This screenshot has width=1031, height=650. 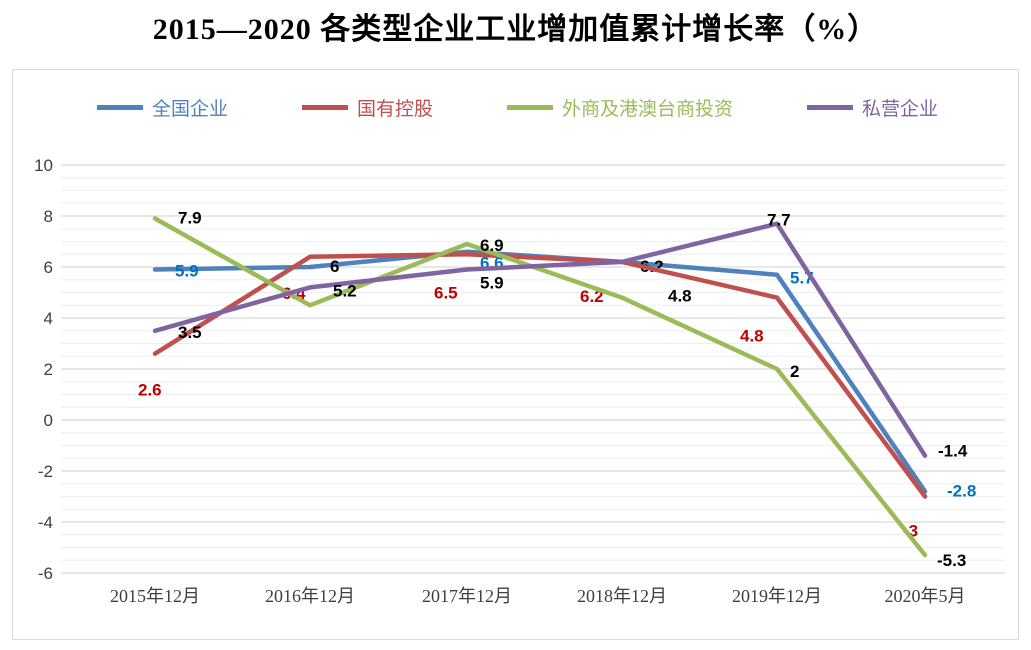 I want to click on data-label: 2.6, so click(x=150, y=390).